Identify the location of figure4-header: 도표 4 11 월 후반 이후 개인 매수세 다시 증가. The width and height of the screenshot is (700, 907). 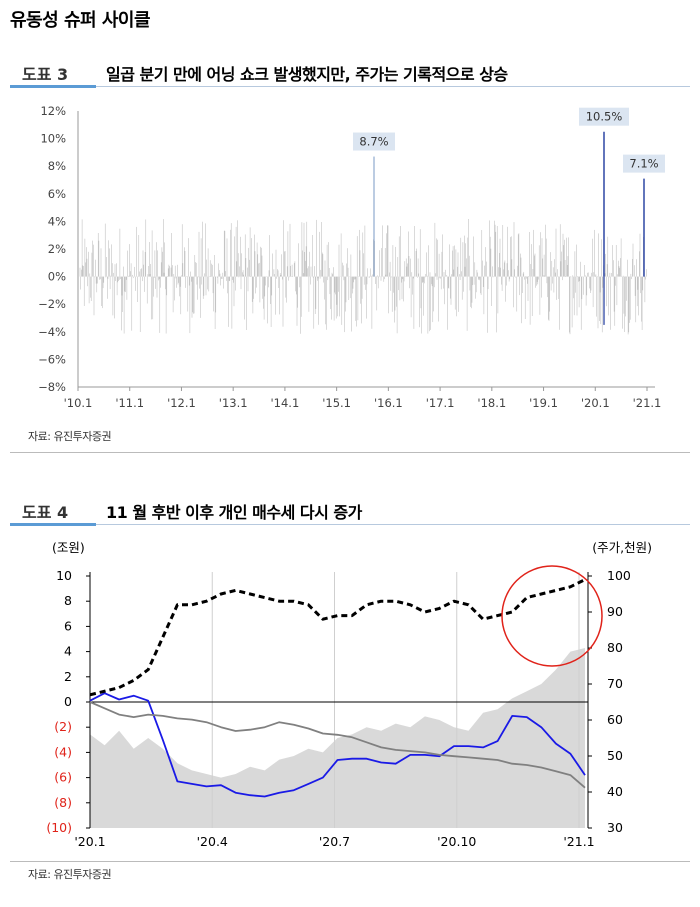
(350, 511).